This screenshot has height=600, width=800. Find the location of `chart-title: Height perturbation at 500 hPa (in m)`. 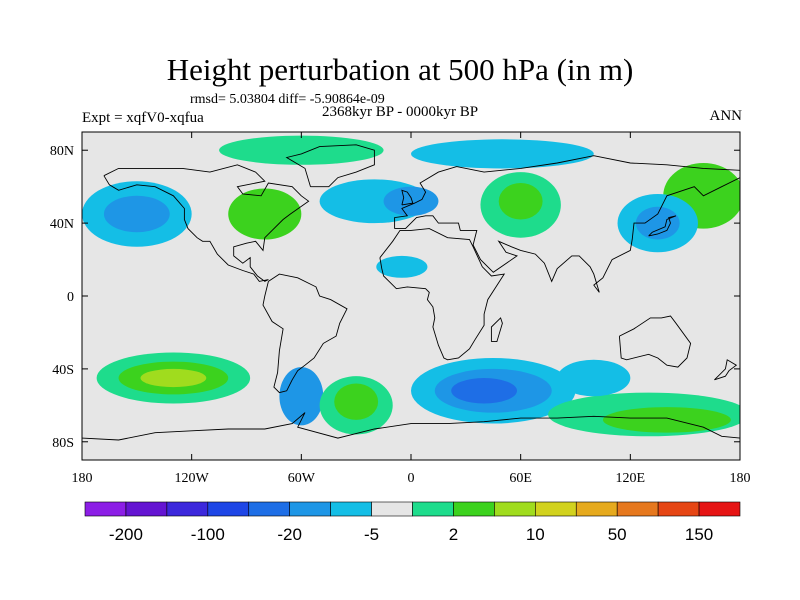

chart-title: Height perturbation at 500 hPa (in m) is located at coordinates (400, 69).